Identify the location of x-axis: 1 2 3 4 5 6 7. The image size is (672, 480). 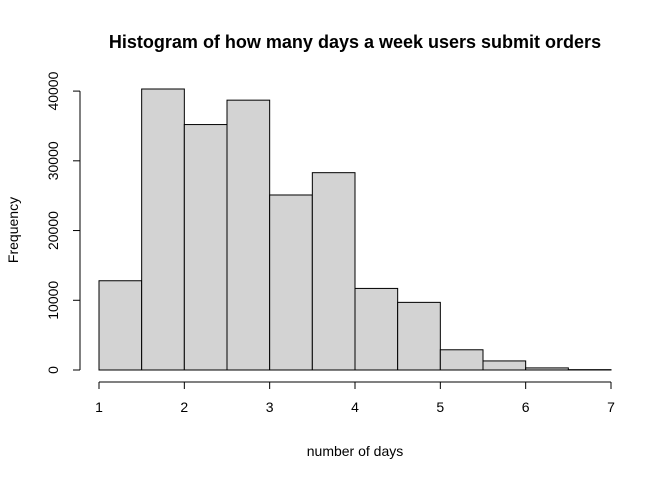
(355, 398).